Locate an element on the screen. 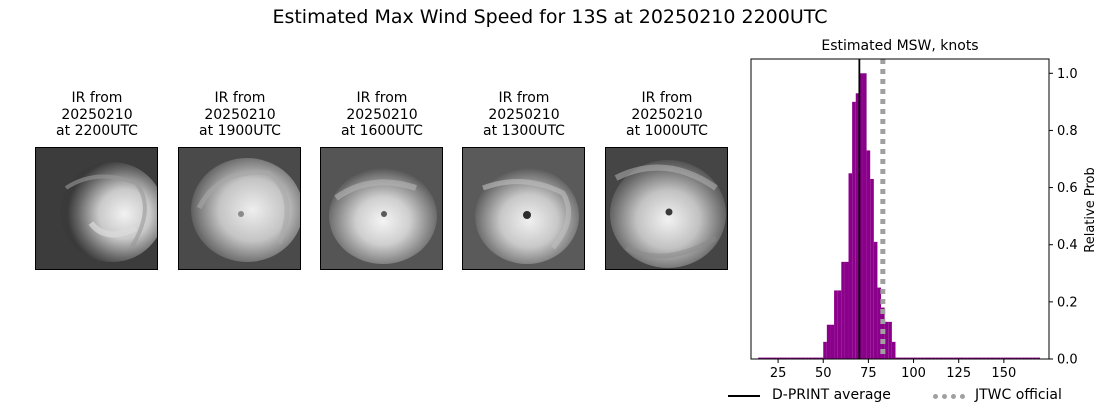 Image resolution: width=1100 pixels, height=409 pixels. x-tick-label: 150 is located at coordinates (1003, 373).